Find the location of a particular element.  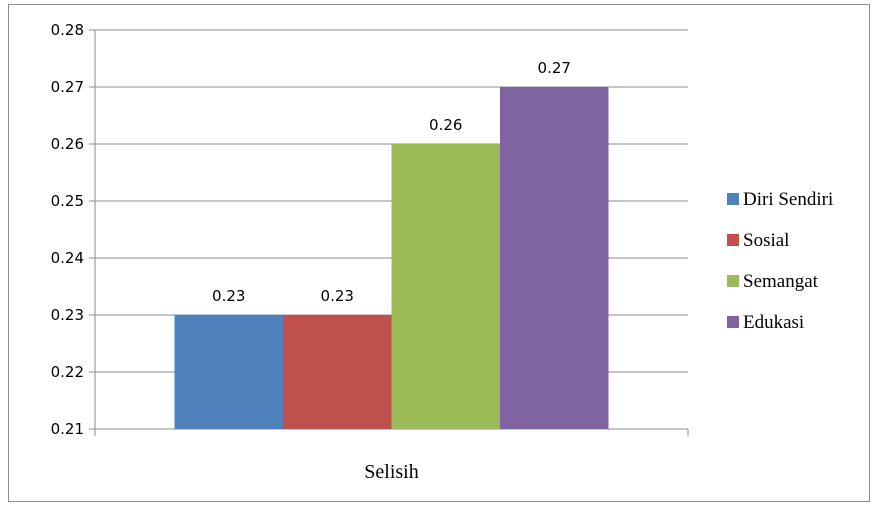

y-tick-label: 0.21 is located at coordinates (67, 429).